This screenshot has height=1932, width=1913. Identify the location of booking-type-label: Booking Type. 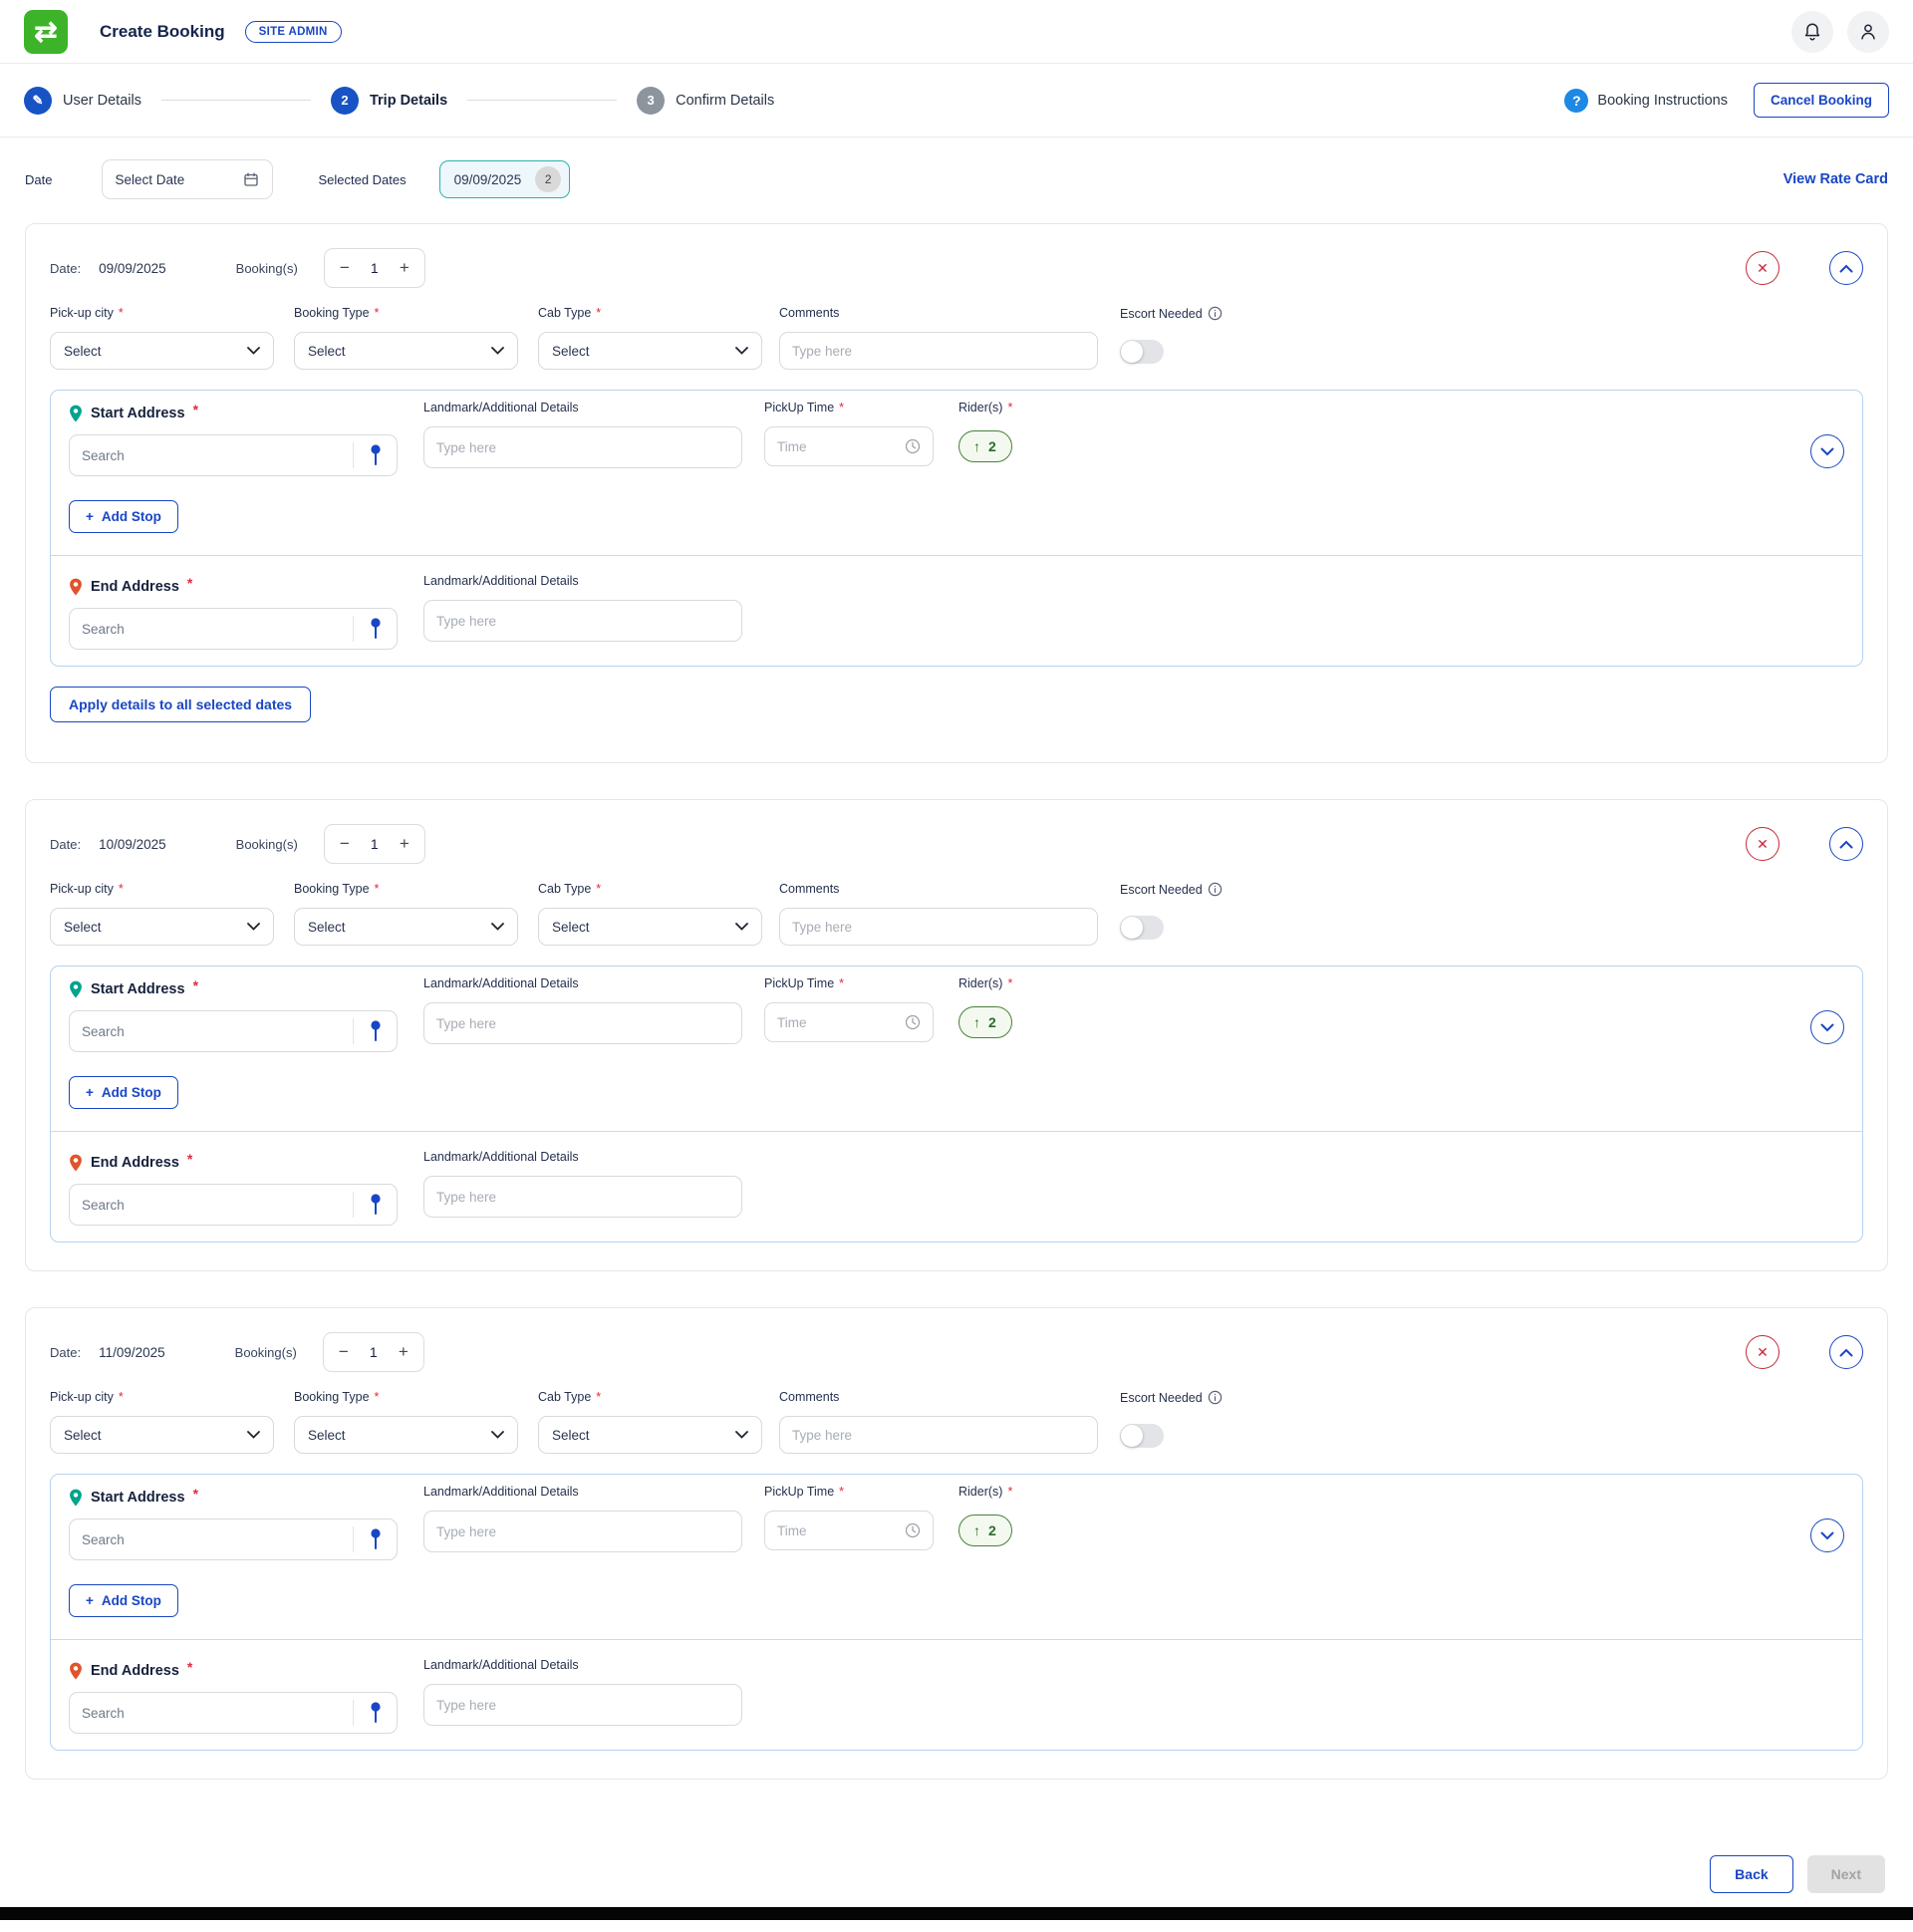
(332, 889).